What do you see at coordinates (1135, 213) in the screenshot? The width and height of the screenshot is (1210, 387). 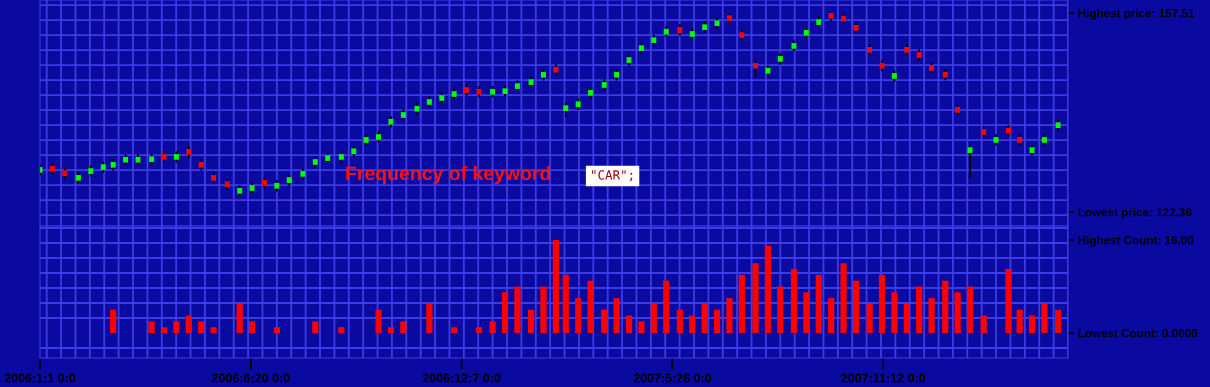 I see `y-tick-label: Lowest price: 122.36` at bounding box center [1135, 213].